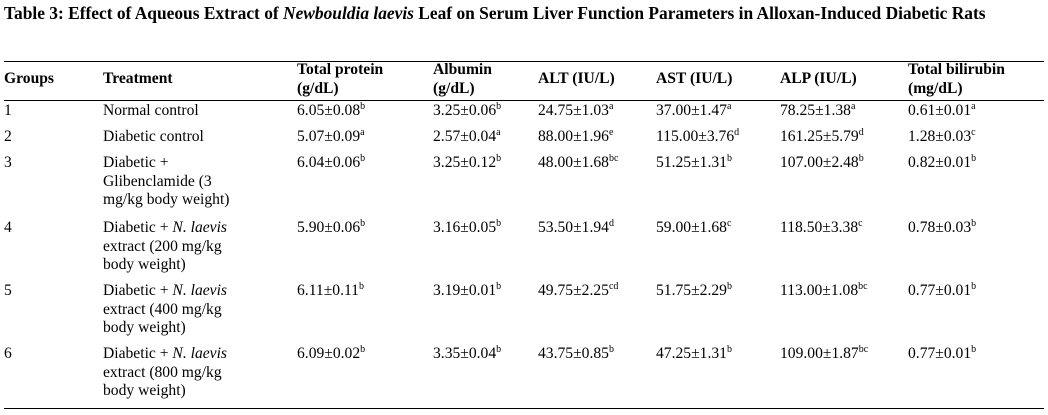  What do you see at coordinates (694, 163) in the screenshot?
I see `cell-ast: 51.25±1.31b` at bounding box center [694, 163].